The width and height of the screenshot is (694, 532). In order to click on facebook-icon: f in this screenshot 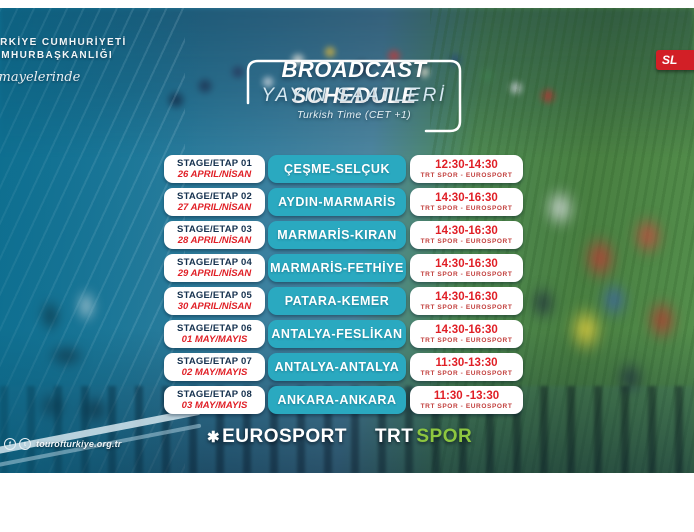, I will do `click(10, 444)`.